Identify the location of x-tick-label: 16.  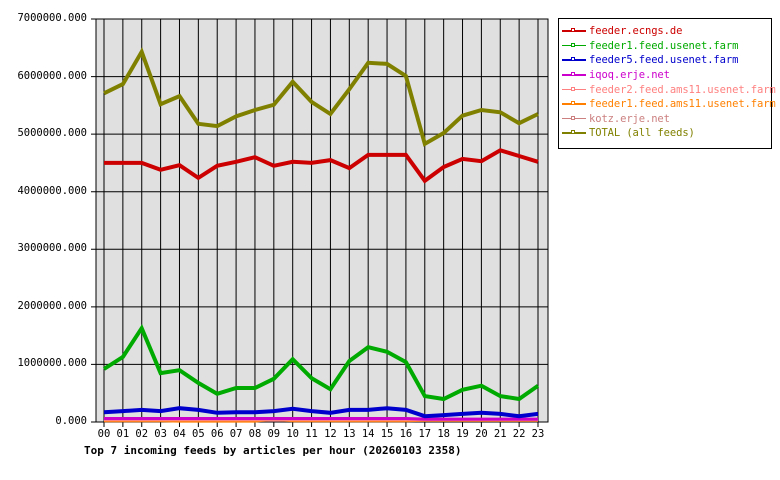
(406, 434).